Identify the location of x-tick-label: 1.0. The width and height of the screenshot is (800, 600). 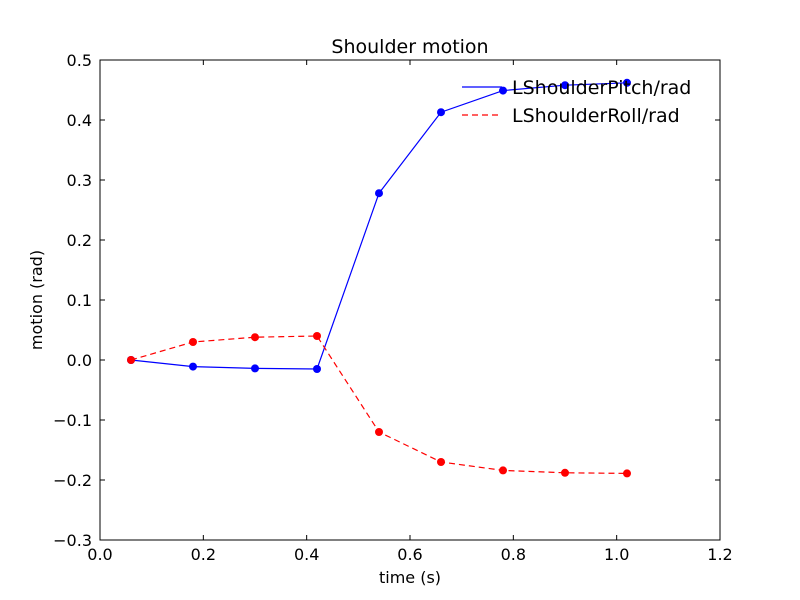
(616, 554).